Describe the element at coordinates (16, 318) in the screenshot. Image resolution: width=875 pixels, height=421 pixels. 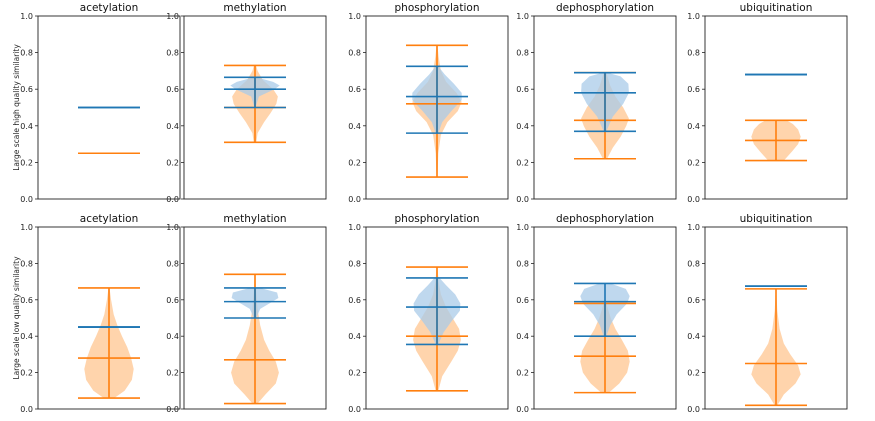
I see `y-axis-label: Large scale low quality similarity` at that location.